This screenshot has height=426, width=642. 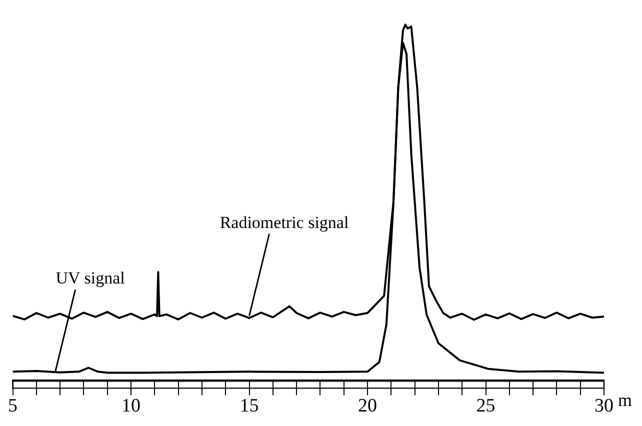 What do you see at coordinates (604, 406) in the screenshot?
I see `x-tick-label: 30` at bounding box center [604, 406].